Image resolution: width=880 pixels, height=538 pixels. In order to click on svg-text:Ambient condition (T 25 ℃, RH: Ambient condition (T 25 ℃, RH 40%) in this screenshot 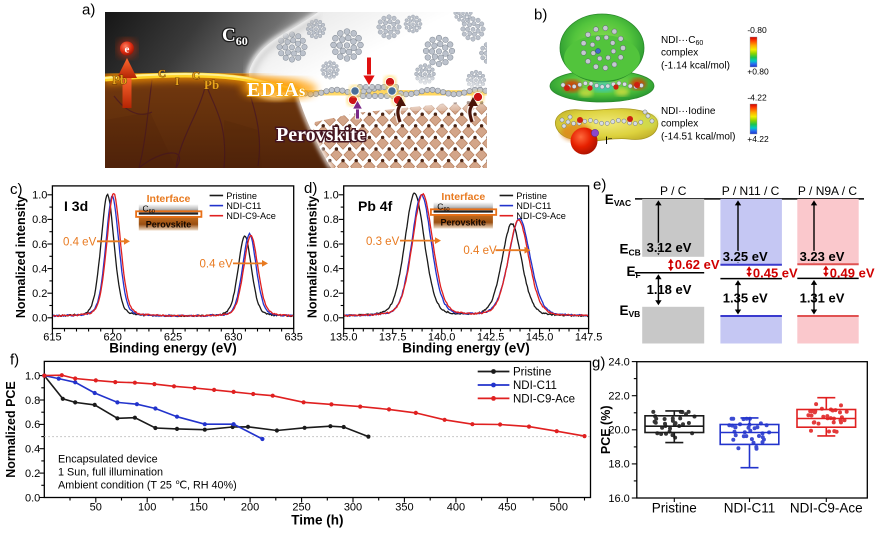, I will do `click(147, 486)`.